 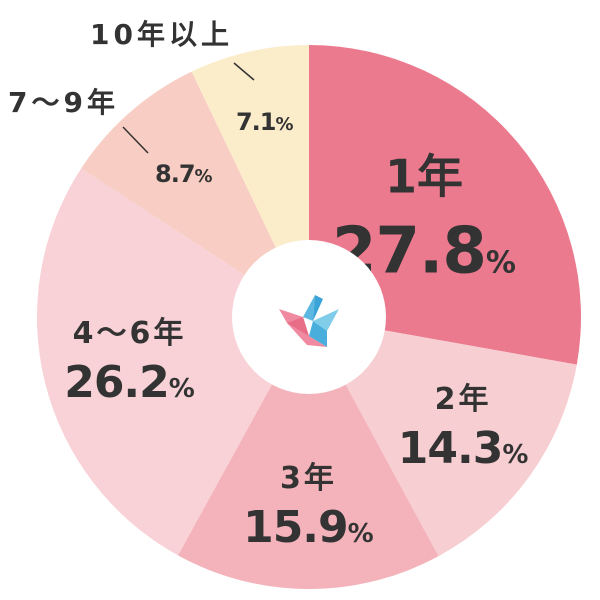 What do you see at coordinates (161, 34) in the screenshot?
I see `slice-category-label: 10年以上` at bounding box center [161, 34].